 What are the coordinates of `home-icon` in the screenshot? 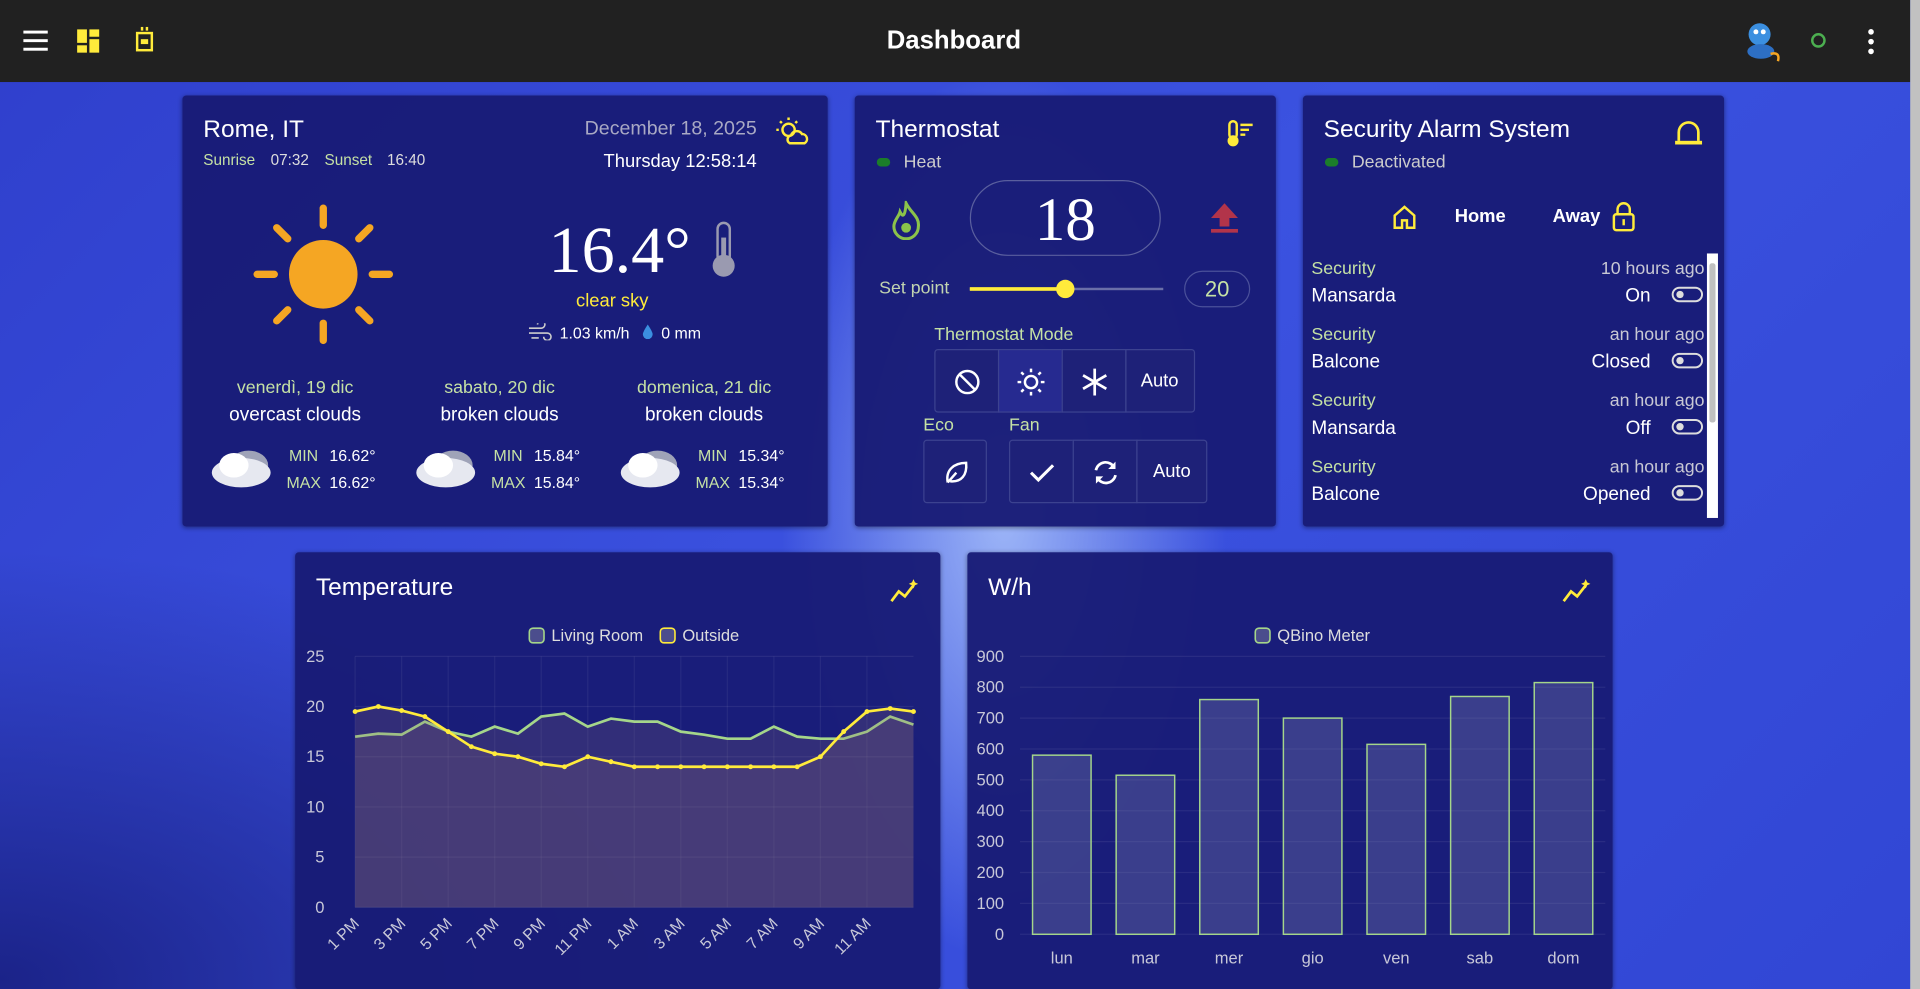 It's located at (1404, 216).